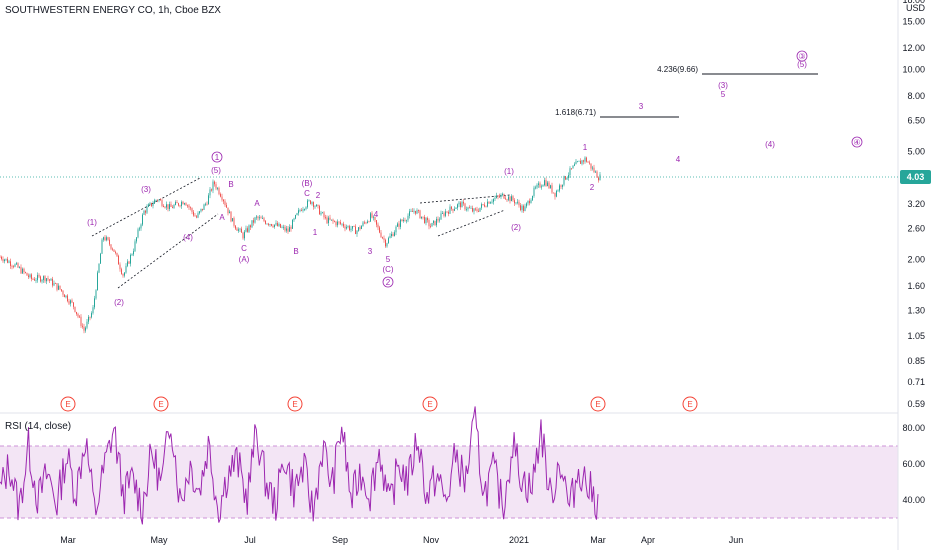  Describe the element at coordinates (677, 69) in the screenshot. I see `fib-label-4236: 4.236(9.66)` at that location.